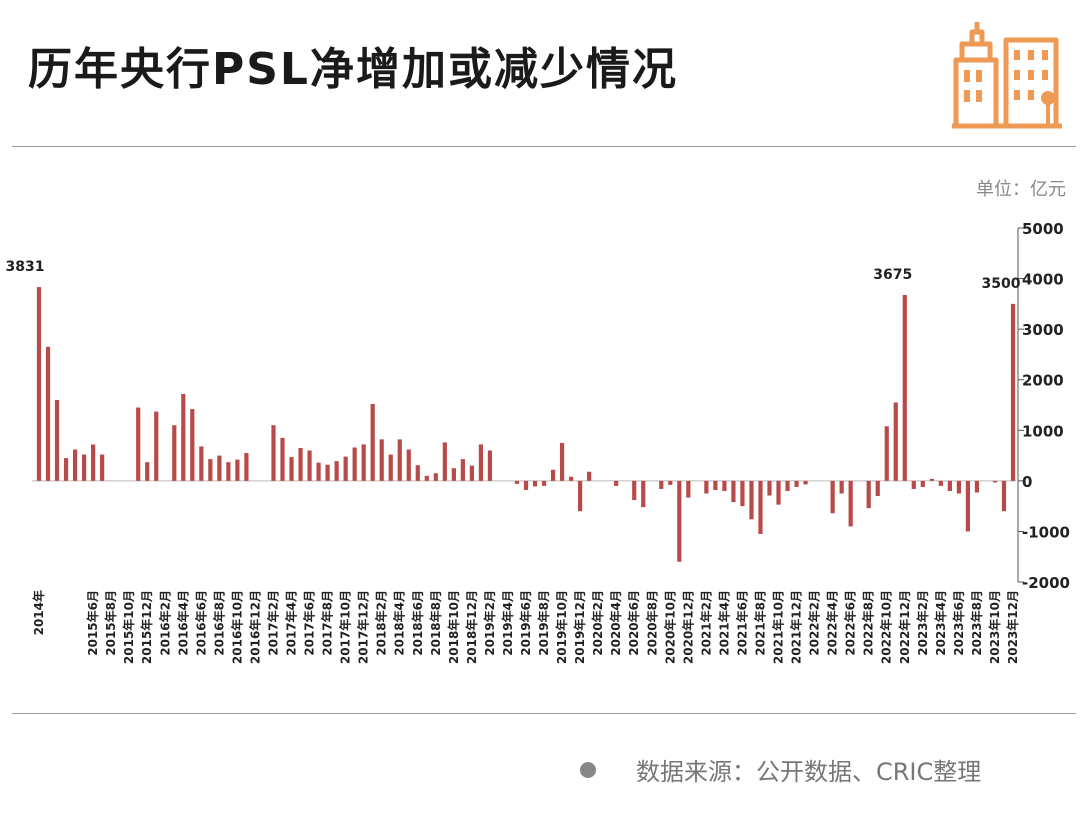  I want to click on x-tick-label: 2020年6月, so click(633, 623).